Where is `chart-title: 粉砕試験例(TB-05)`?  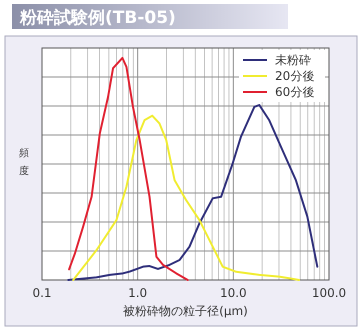 chart-title: 粉砕試験例(TB-05) is located at coordinates (97, 18).